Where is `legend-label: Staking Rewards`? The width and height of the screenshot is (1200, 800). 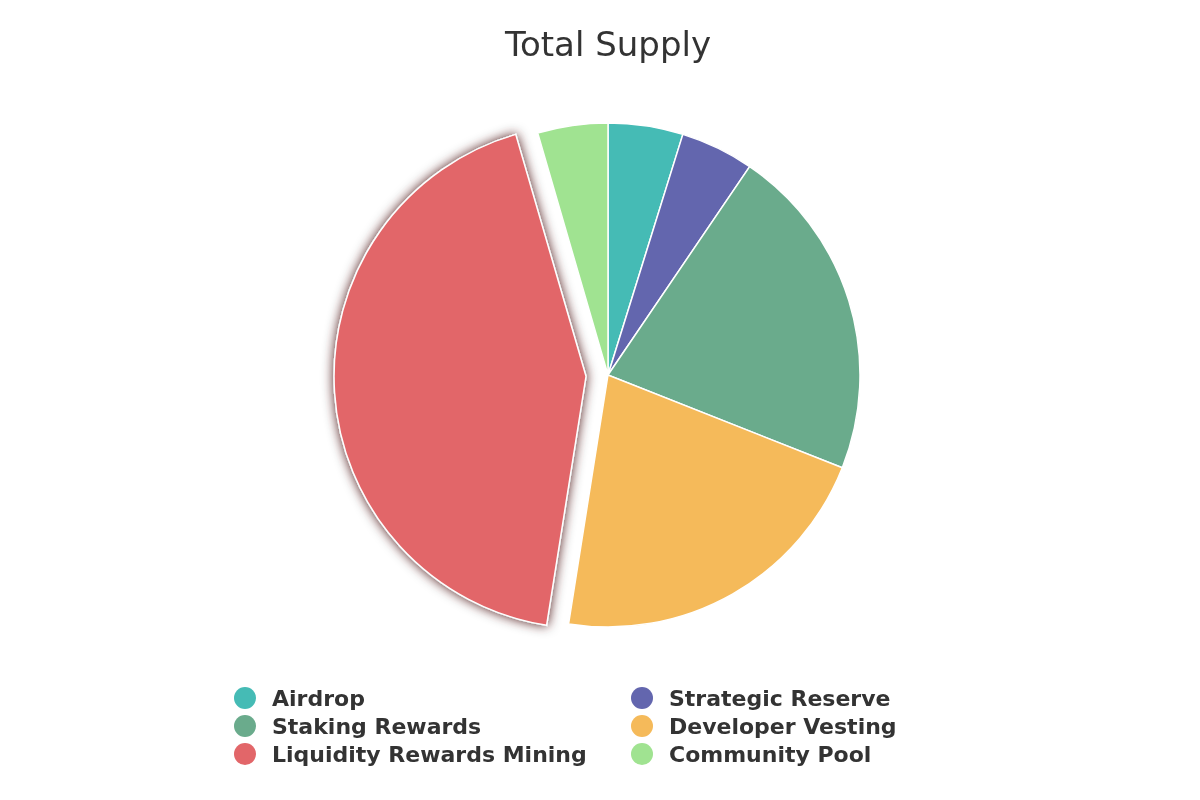 legend-label: Staking Rewards is located at coordinates (377, 726).